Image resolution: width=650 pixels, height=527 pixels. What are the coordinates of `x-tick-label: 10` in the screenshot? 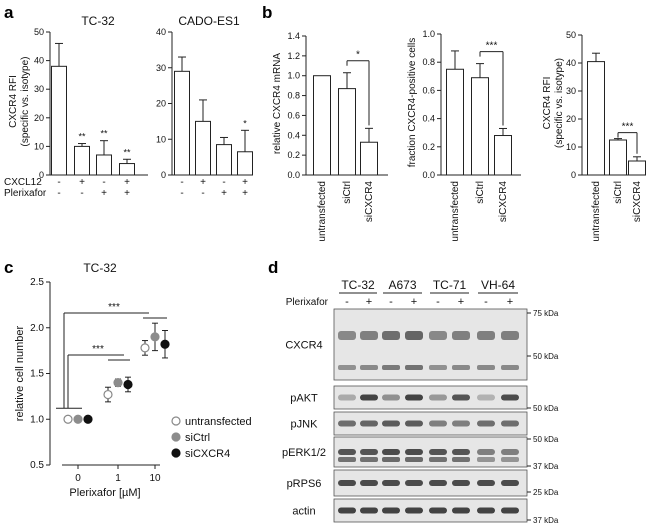 It's located at (155, 478).